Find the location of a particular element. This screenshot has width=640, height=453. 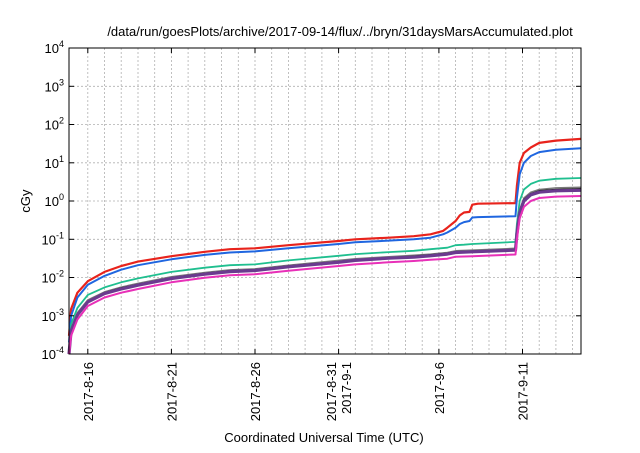

y-tick-label: 10⁴ is located at coordinates (54, 47).